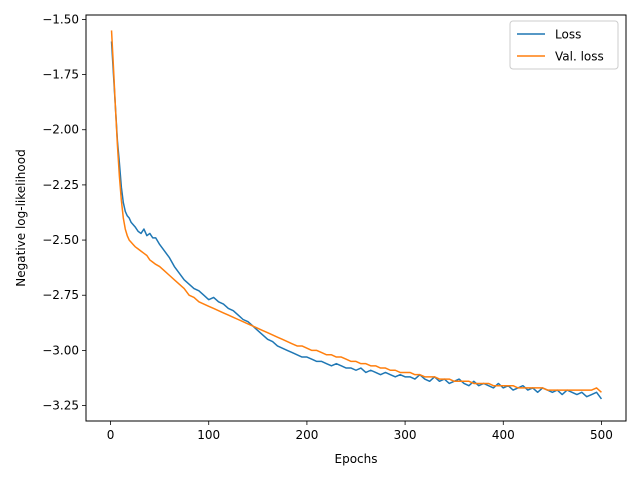 This screenshot has height=485, width=640. Describe the element at coordinates (21, 217) in the screenshot. I see `y-axis-label: Negative log-likelihood` at that location.